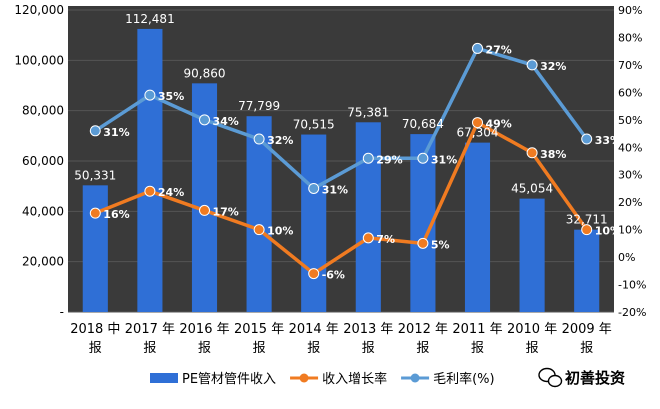 This screenshot has width=660, height=409. Describe the element at coordinates (314, 329) in the screenshot. I see `category-label: 2014 年` at that location.